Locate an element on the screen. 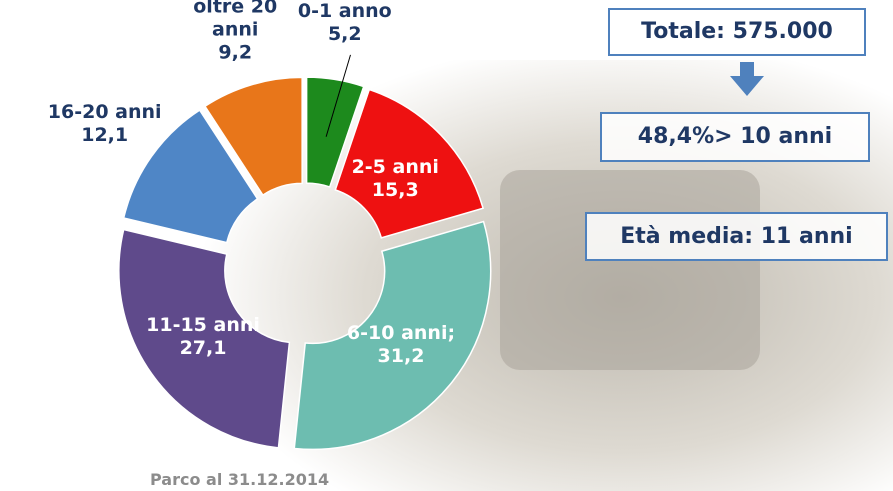  share-box: 48,4%> 10 anni is located at coordinates (735, 137).